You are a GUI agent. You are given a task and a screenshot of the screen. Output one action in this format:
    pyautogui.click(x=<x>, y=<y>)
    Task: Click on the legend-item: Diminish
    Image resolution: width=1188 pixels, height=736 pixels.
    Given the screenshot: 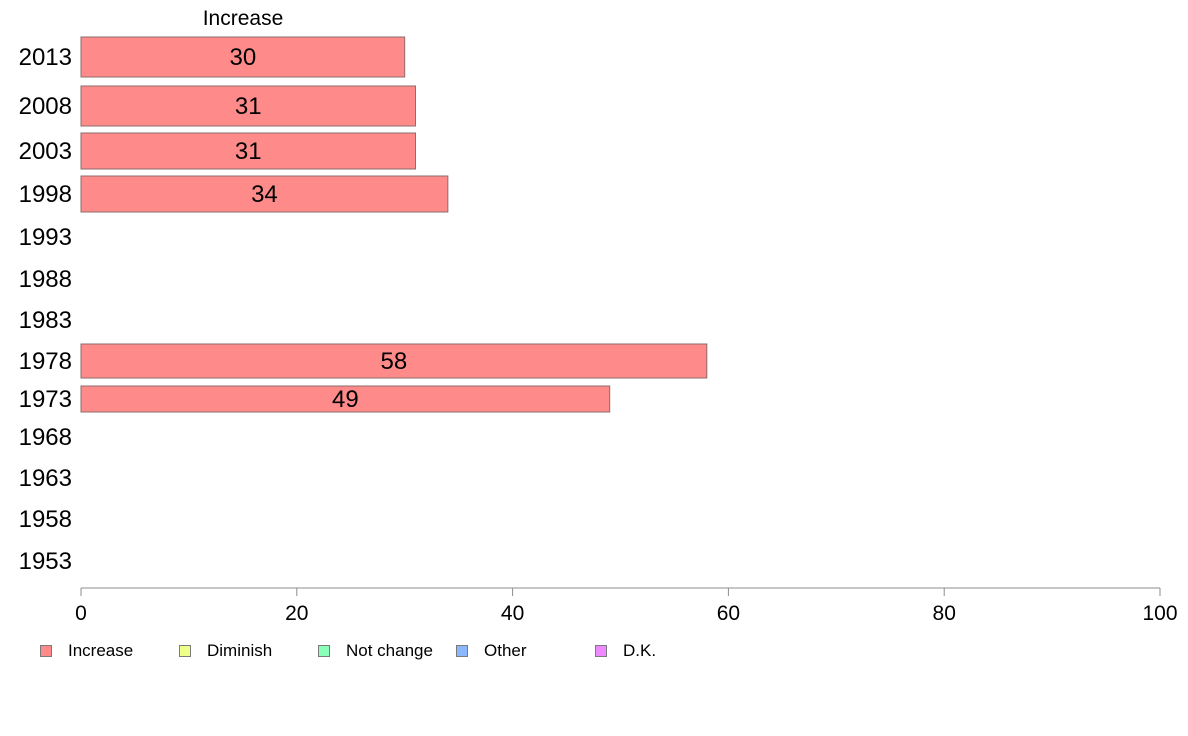 What is the action you would take?
    pyautogui.click(x=225, y=651)
    